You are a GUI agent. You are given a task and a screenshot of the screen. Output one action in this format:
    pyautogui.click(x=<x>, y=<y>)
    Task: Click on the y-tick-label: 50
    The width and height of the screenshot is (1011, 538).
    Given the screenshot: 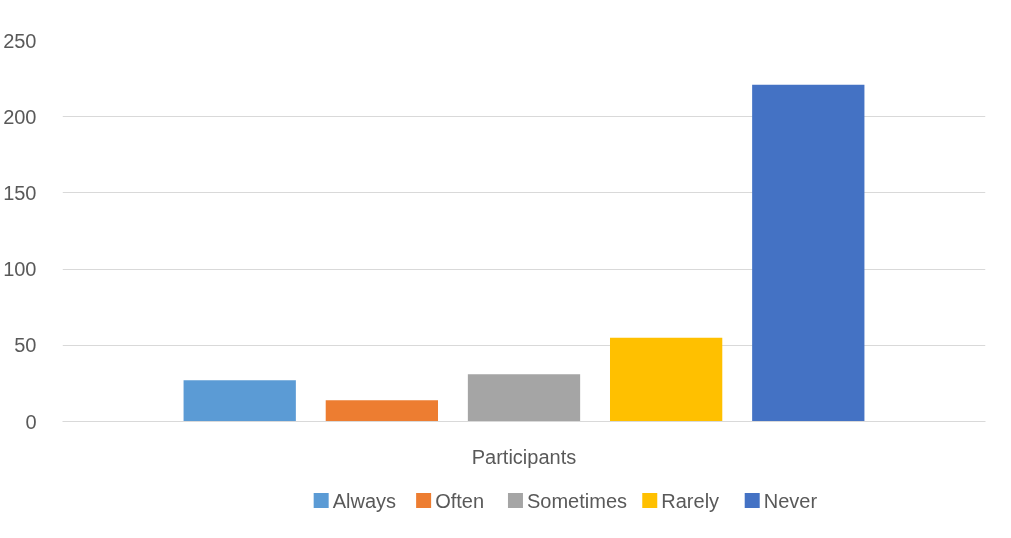 What is the action you would take?
    pyautogui.click(x=25, y=345)
    